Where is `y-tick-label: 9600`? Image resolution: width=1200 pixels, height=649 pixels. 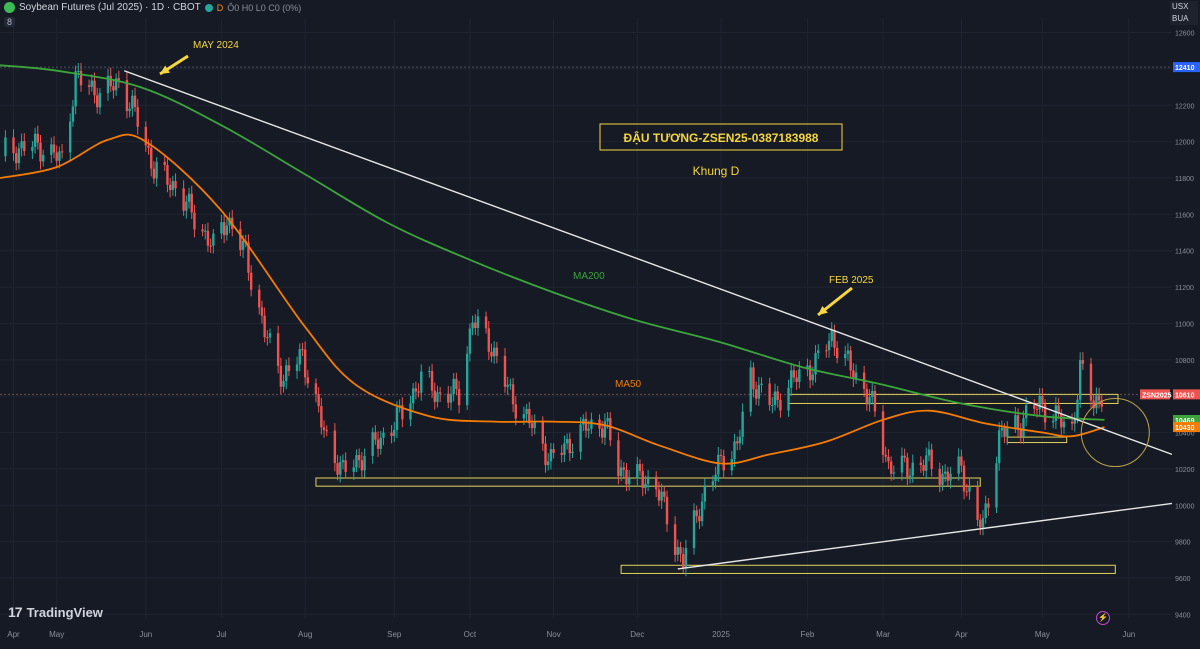 y-tick-label: 9600 is located at coordinates (1183, 579).